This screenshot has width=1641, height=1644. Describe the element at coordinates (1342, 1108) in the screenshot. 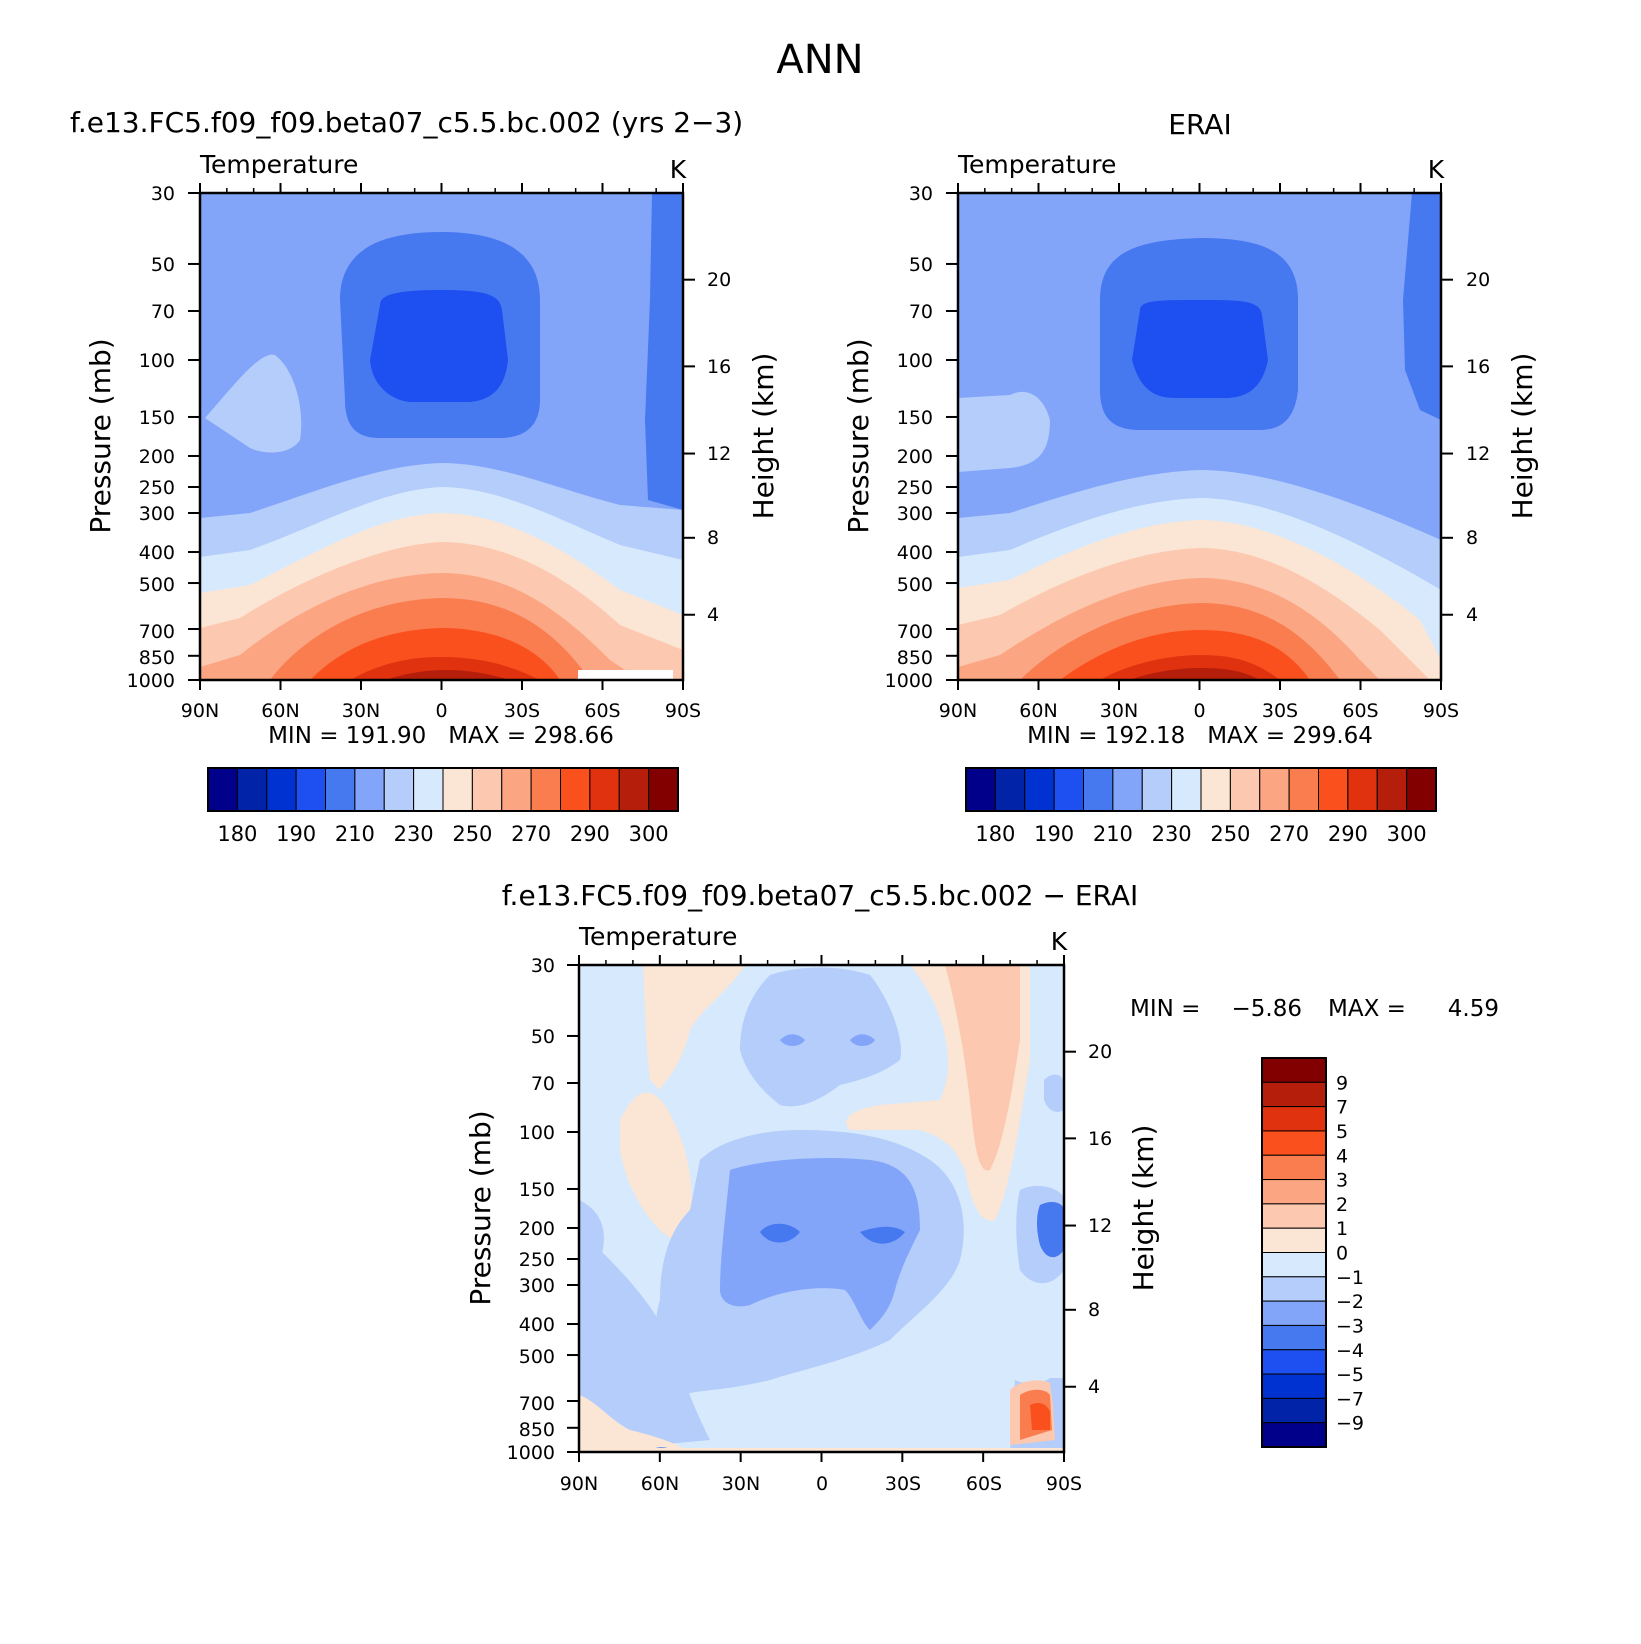

I see `colorbar-label: 7` at that location.